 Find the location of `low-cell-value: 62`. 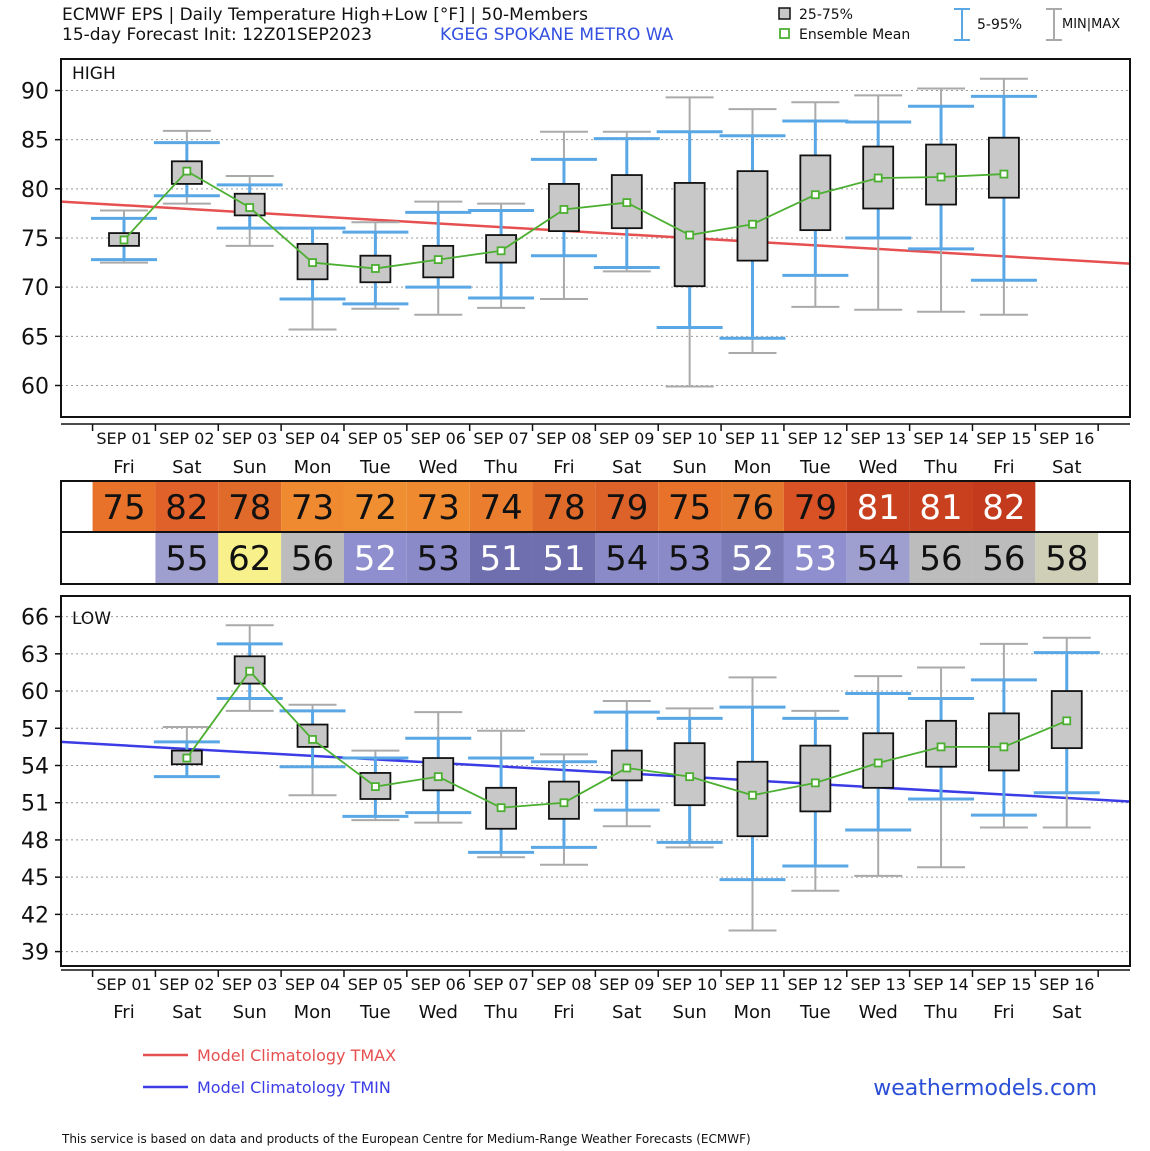

low-cell-value: 62 is located at coordinates (249, 559).